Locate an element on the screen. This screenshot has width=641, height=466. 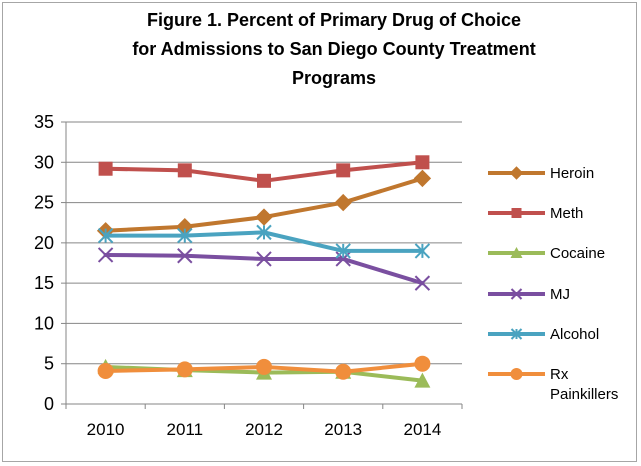
legend-label: Painkillers is located at coordinates (584, 394).